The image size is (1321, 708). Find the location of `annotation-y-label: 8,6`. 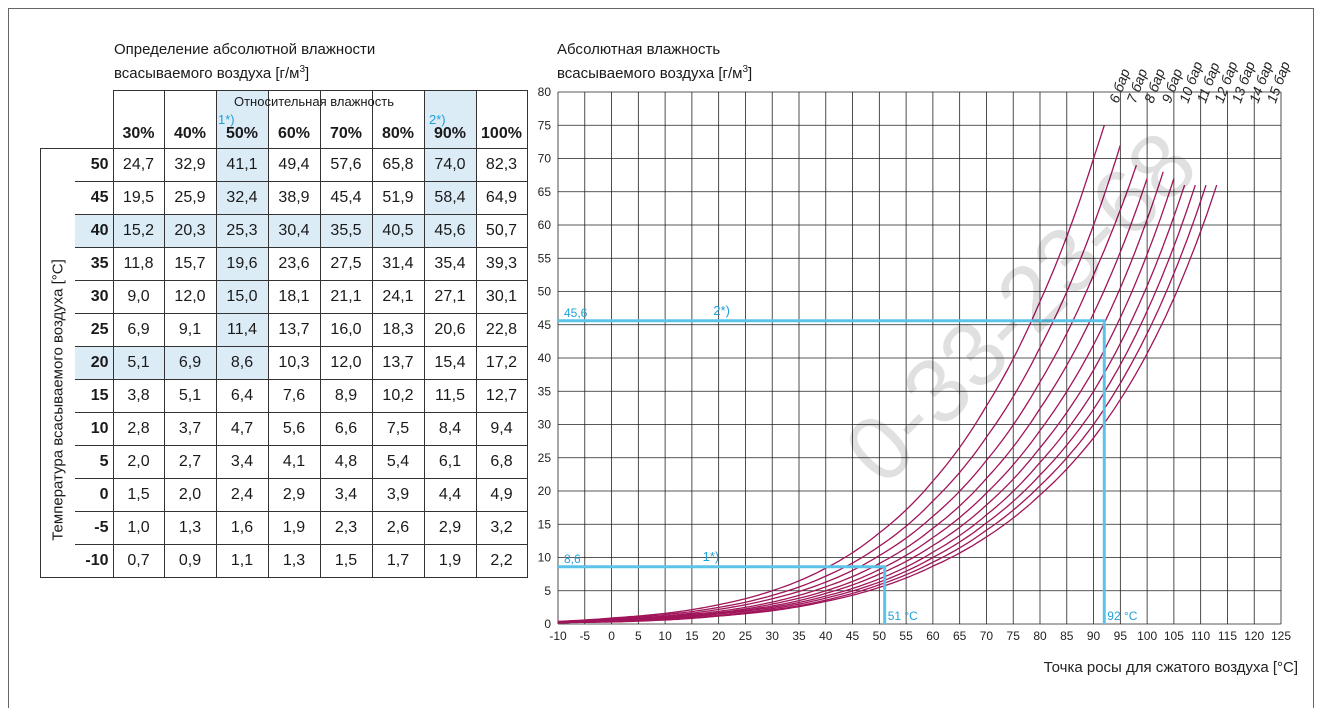

annotation-y-label: 8,6 is located at coordinates (572, 559).